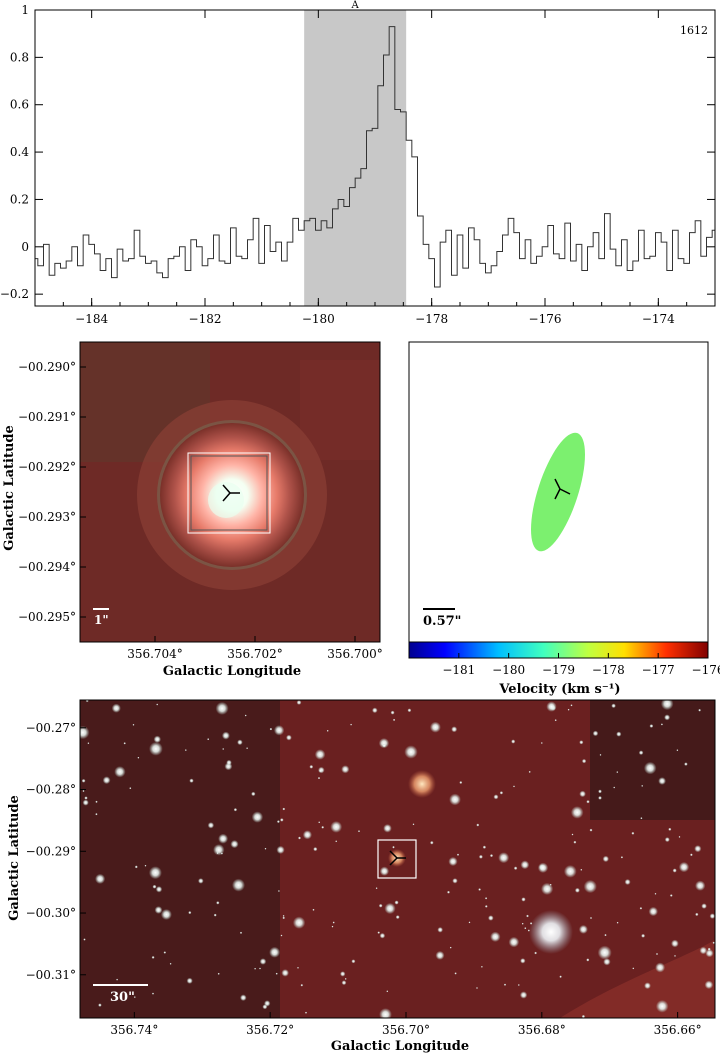 Image resolution: width=720 pixels, height=1054 pixels. I want to click on colorbar-tick-label: −176, so click(706, 670).